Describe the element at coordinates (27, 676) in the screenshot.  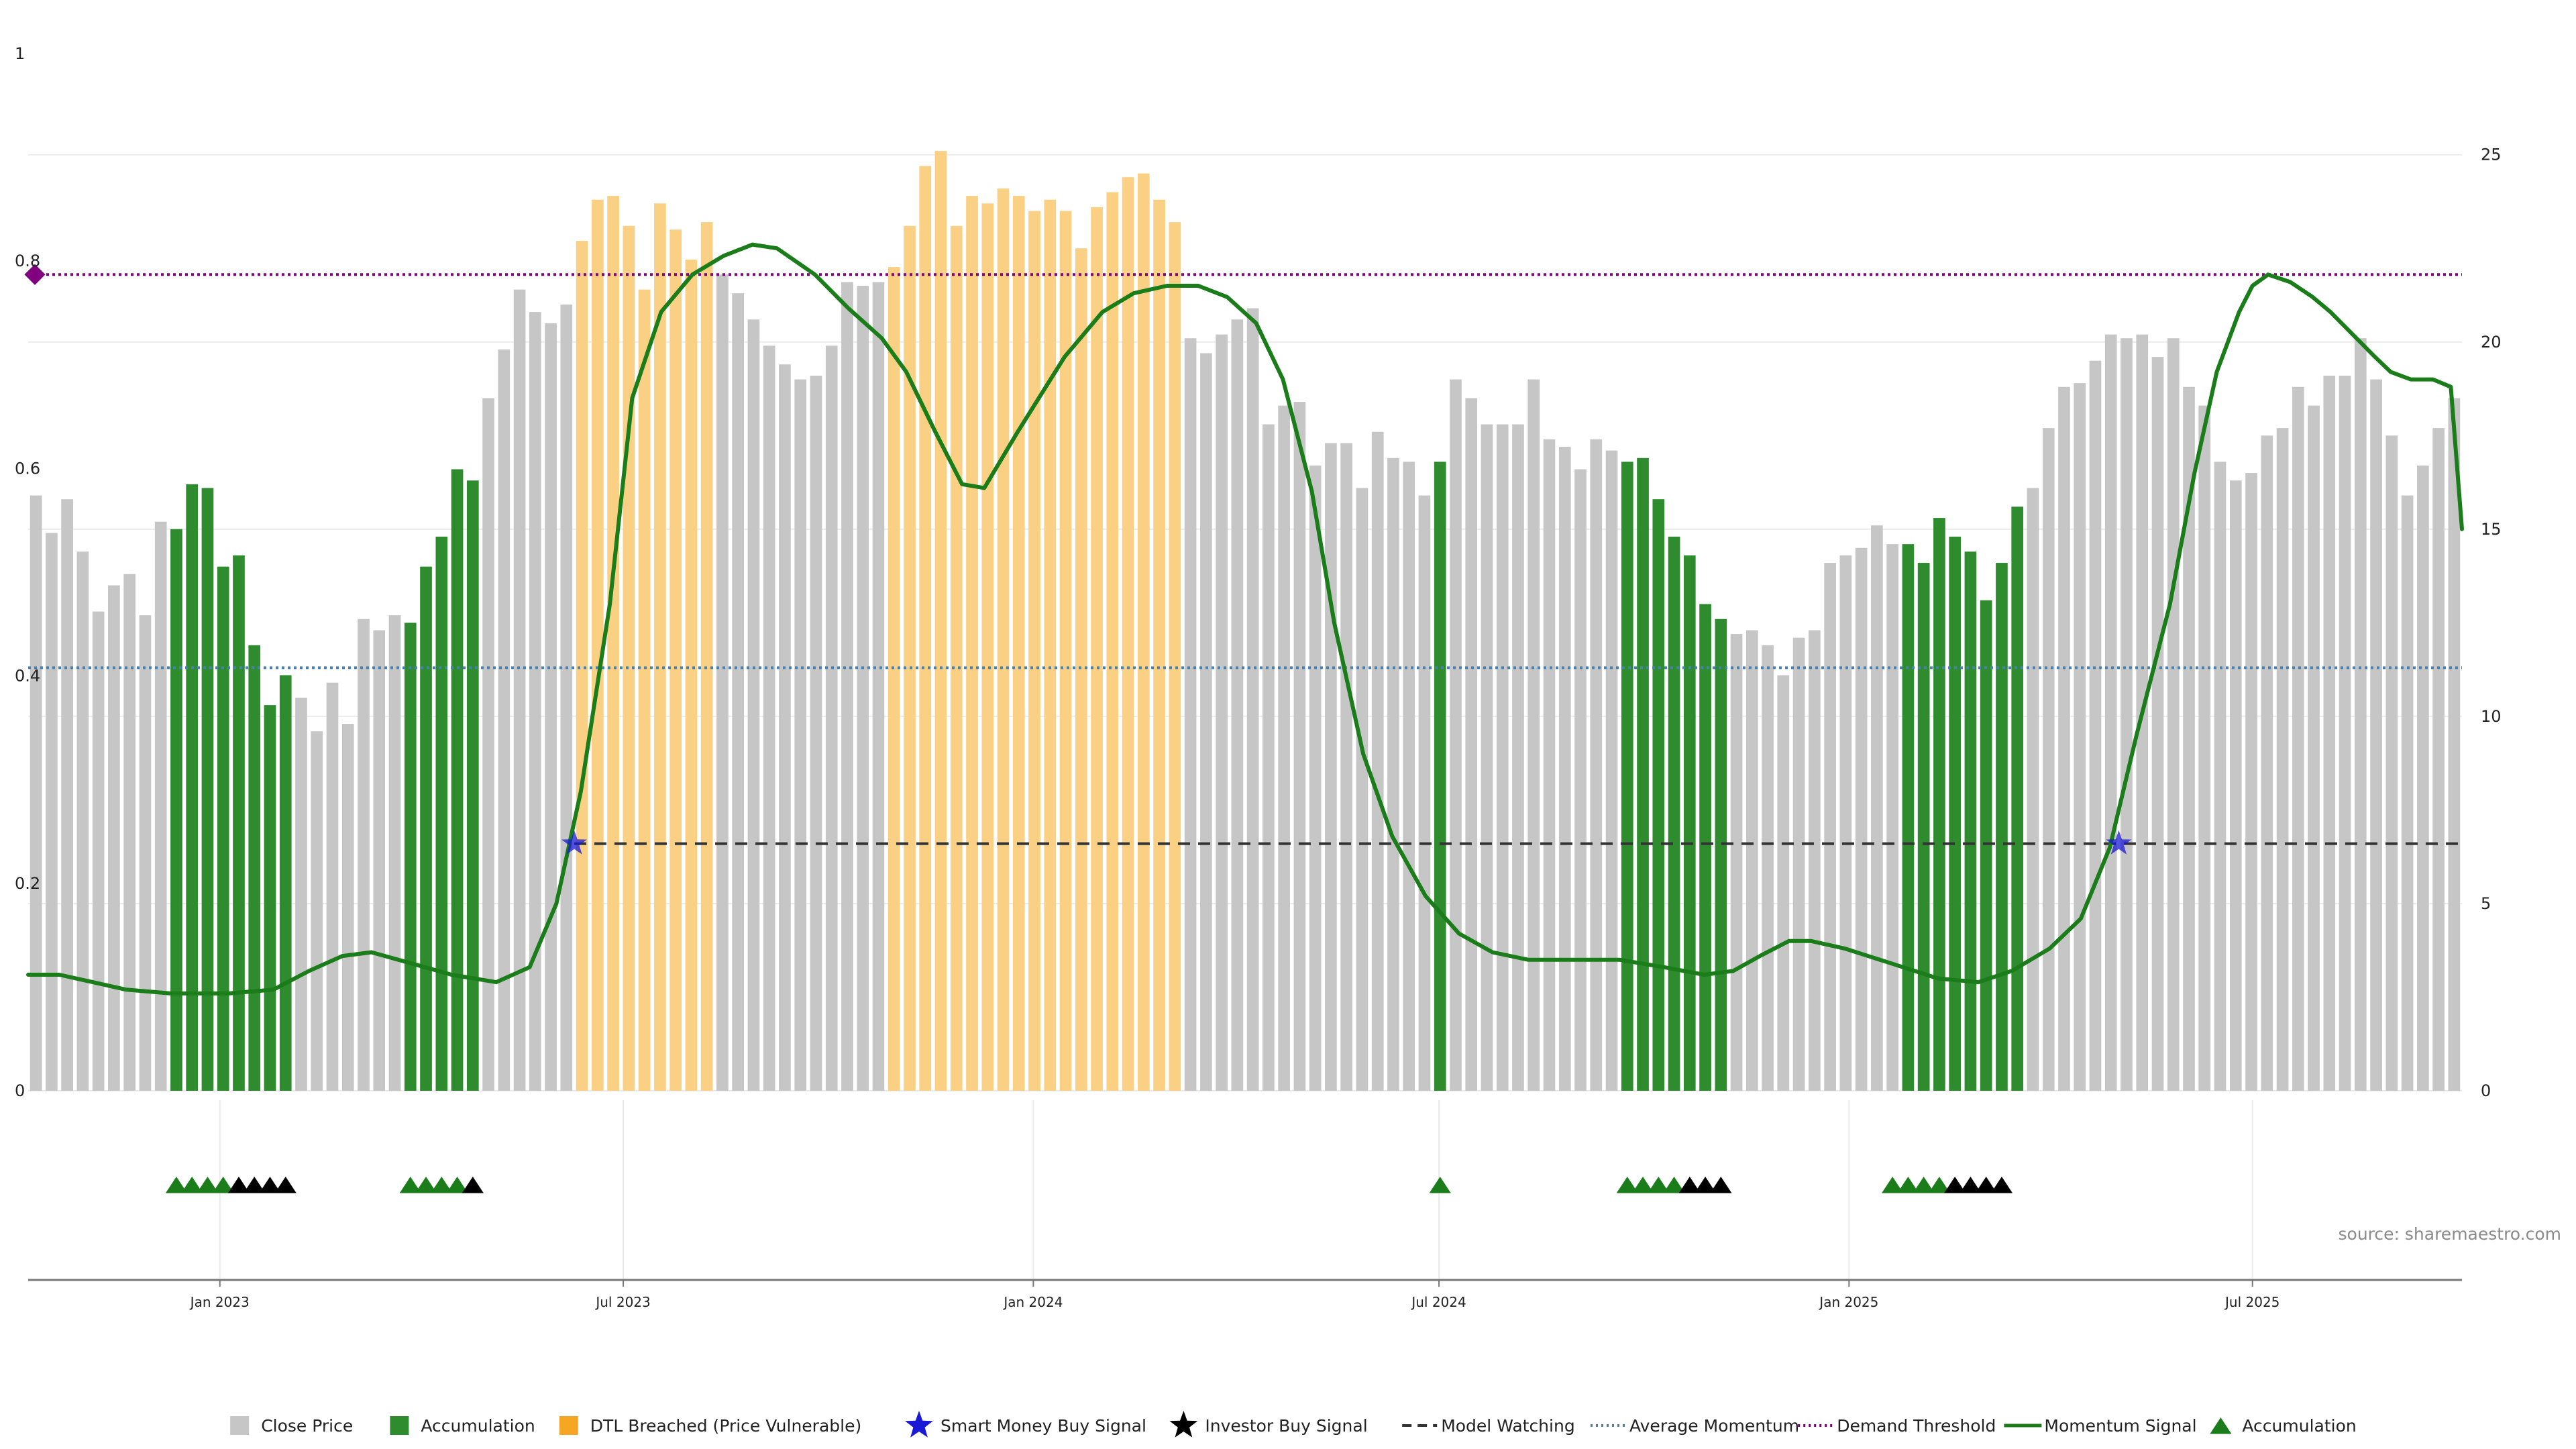
I see `left-tick-label: 0.4` at that location.